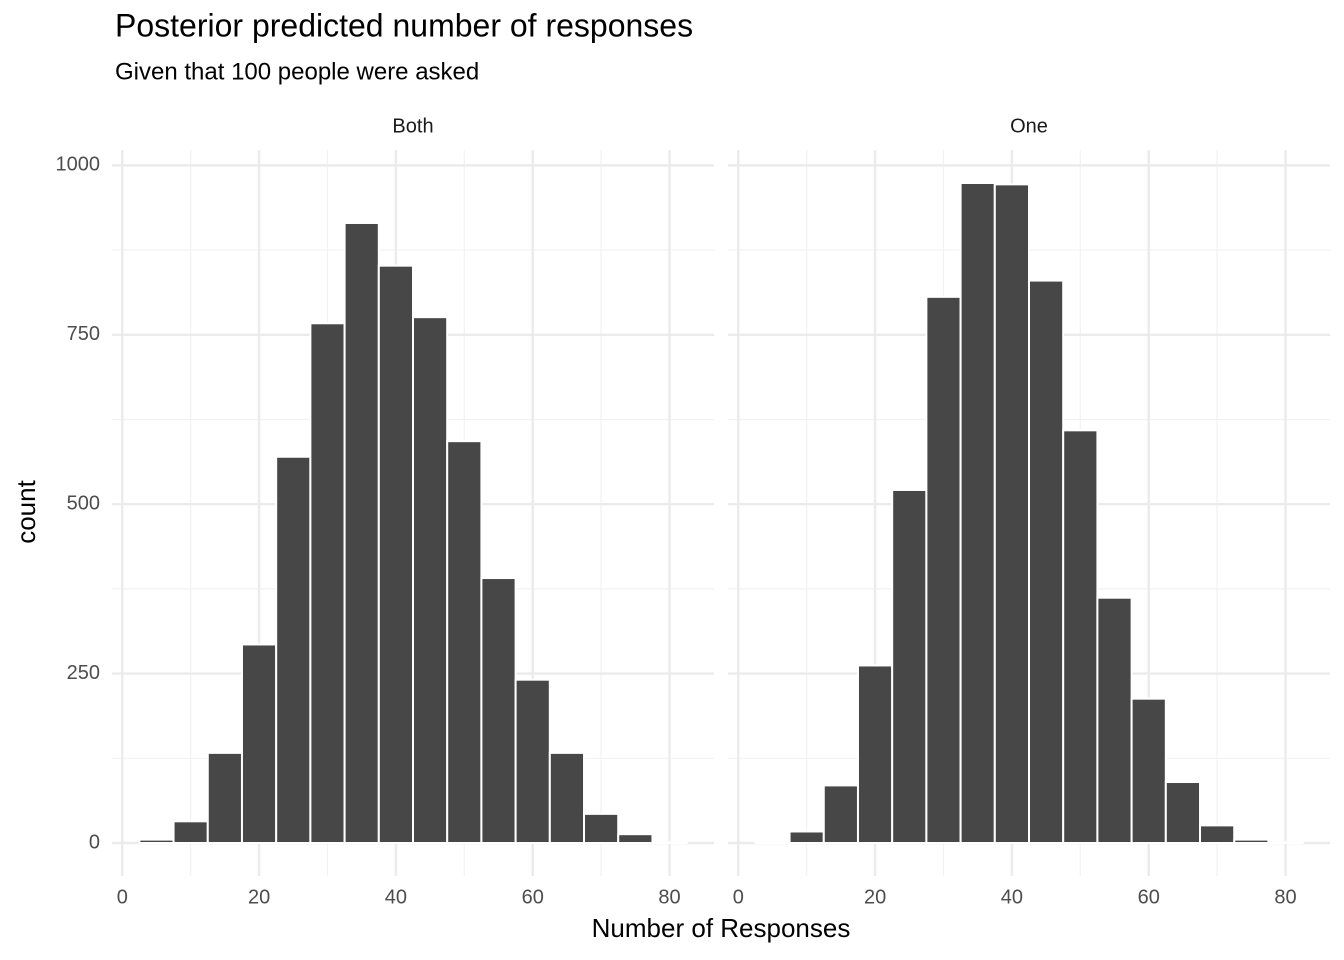 Image resolution: width=1344 pixels, height=960 pixels. What do you see at coordinates (83, 503) in the screenshot?
I see `y-tick-label: 500` at bounding box center [83, 503].